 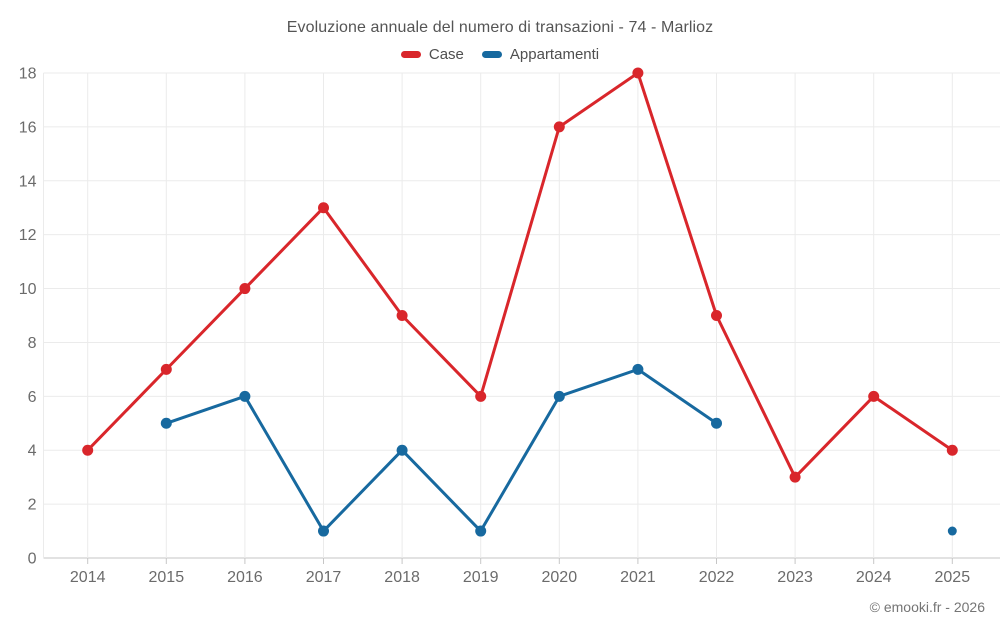 What do you see at coordinates (245, 577) in the screenshot?
I see `x-tick-label: 2016` at bounding box center [245, 577].